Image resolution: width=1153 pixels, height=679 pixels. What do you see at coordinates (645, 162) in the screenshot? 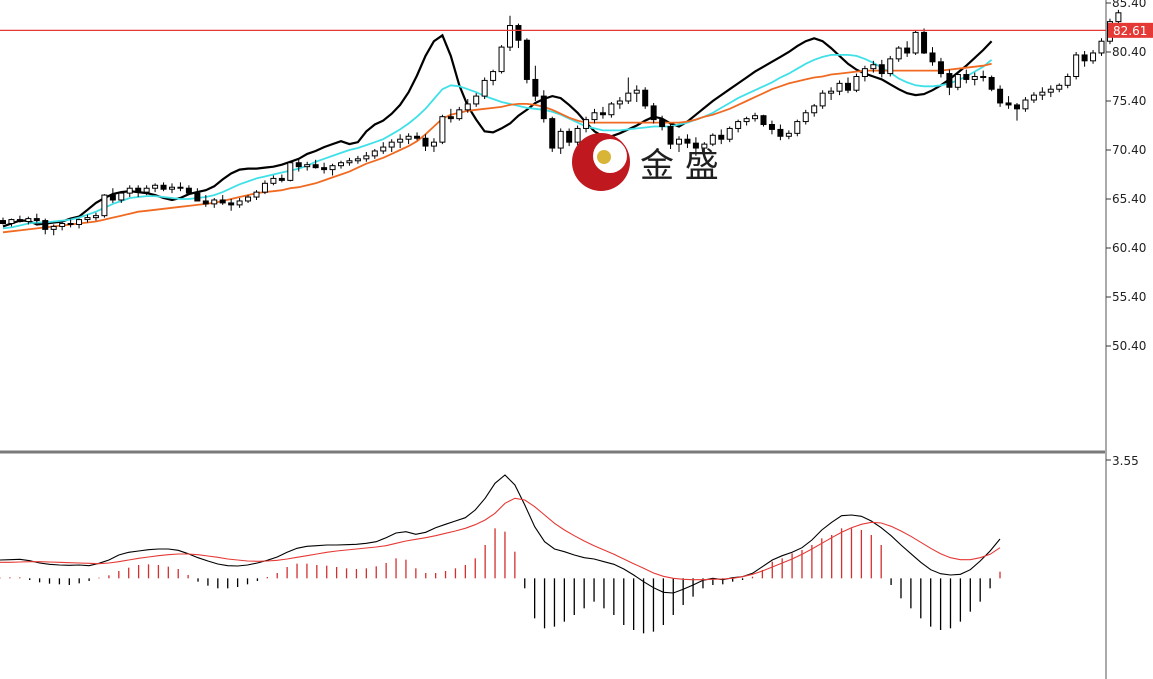
I see `watermark-logo: 金 盛` at bounding box center [645, 162].